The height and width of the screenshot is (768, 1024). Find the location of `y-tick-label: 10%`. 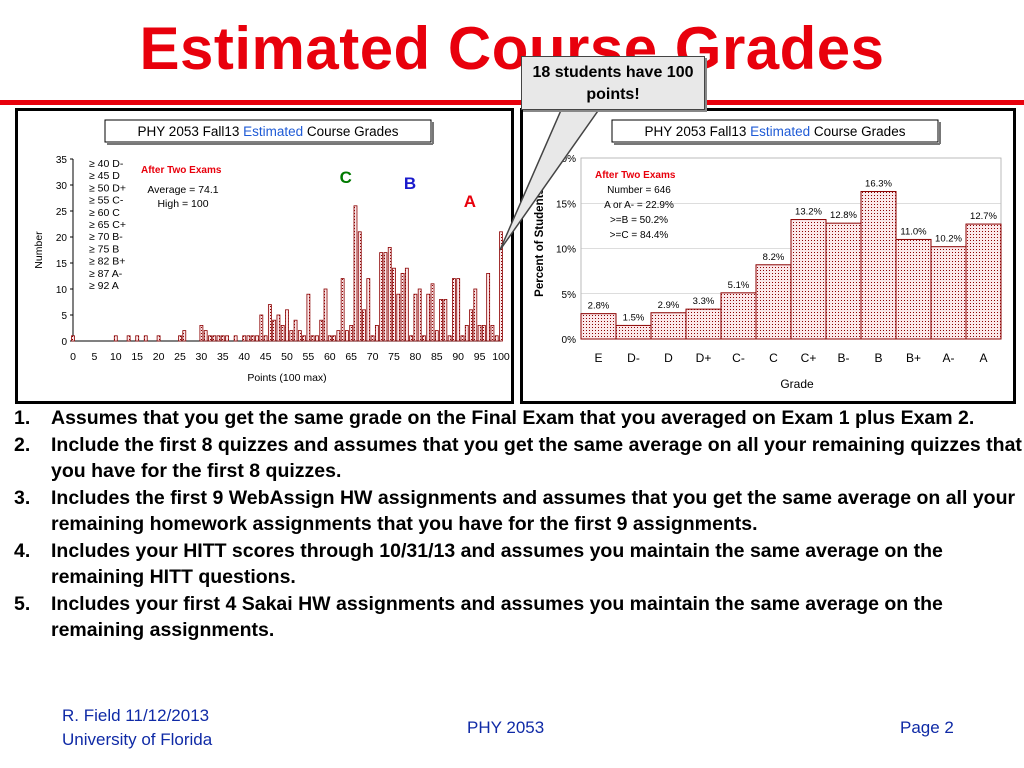

y-tick-label: 10% is located at coordinates (566, 250).